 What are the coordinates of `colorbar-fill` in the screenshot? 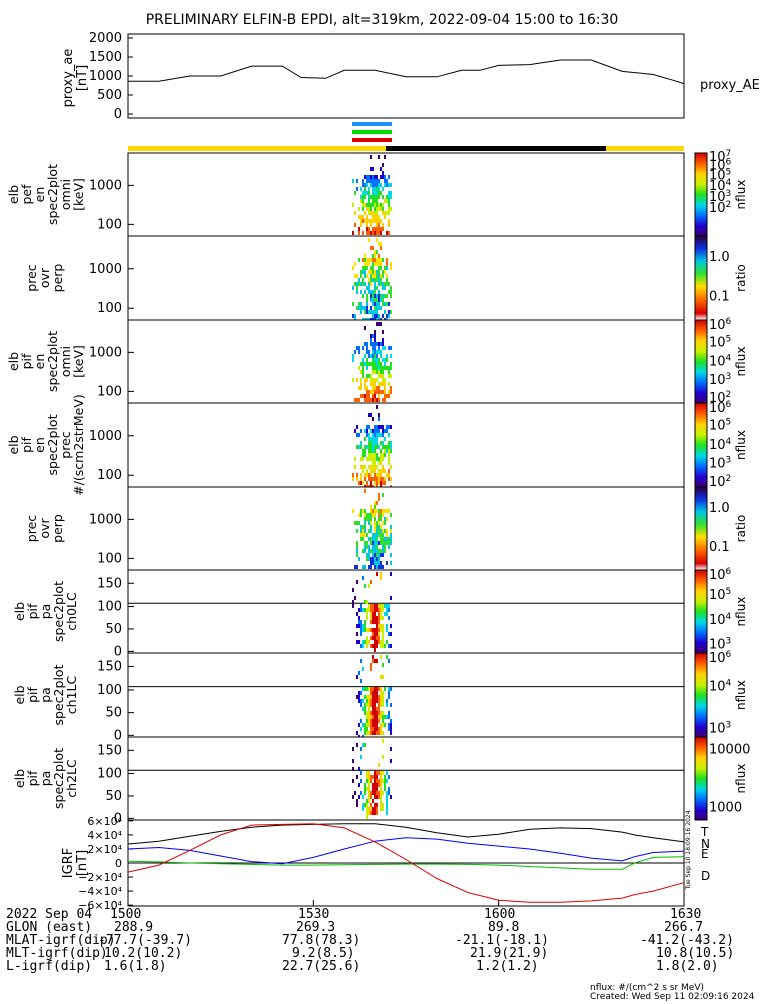 It's located at (701, 278).